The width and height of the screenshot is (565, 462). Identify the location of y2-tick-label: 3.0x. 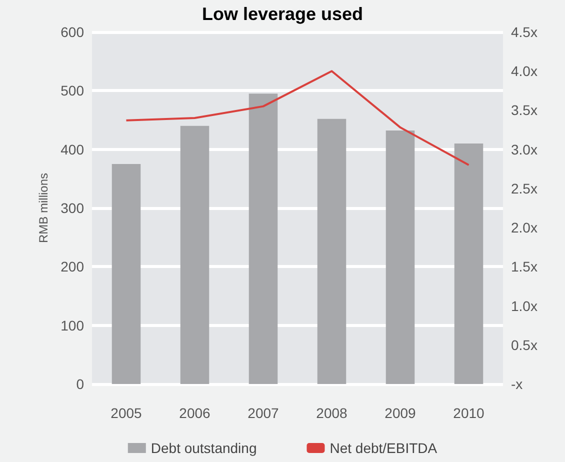
(524, 149).